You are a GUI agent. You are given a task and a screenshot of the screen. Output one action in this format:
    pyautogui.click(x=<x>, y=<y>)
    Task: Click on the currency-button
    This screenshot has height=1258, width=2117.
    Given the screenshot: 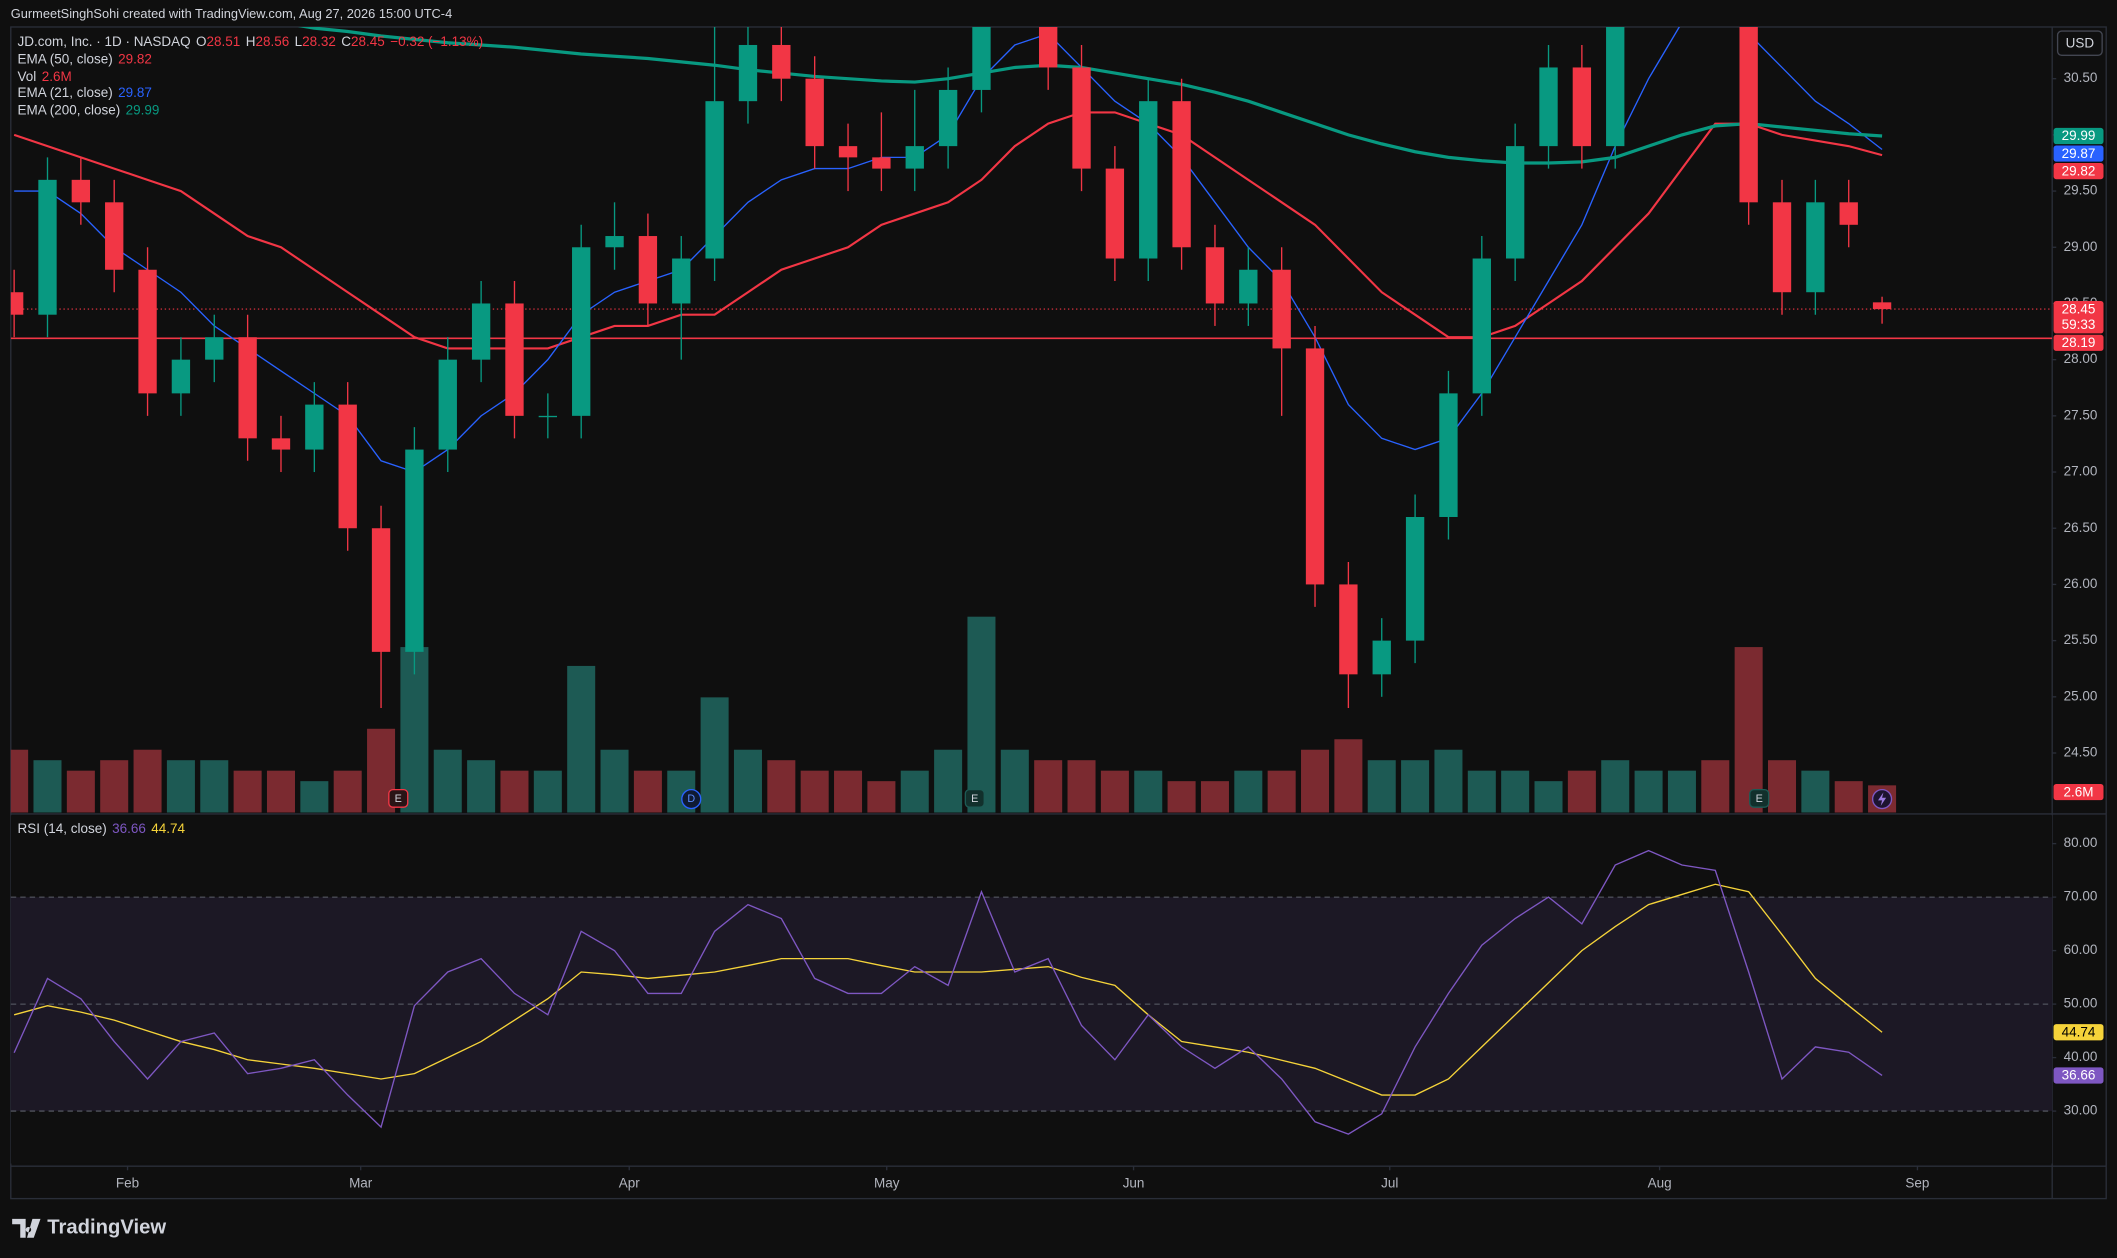 What is the action you would take?
    pyautogui.click(x=2079, y=43)
    